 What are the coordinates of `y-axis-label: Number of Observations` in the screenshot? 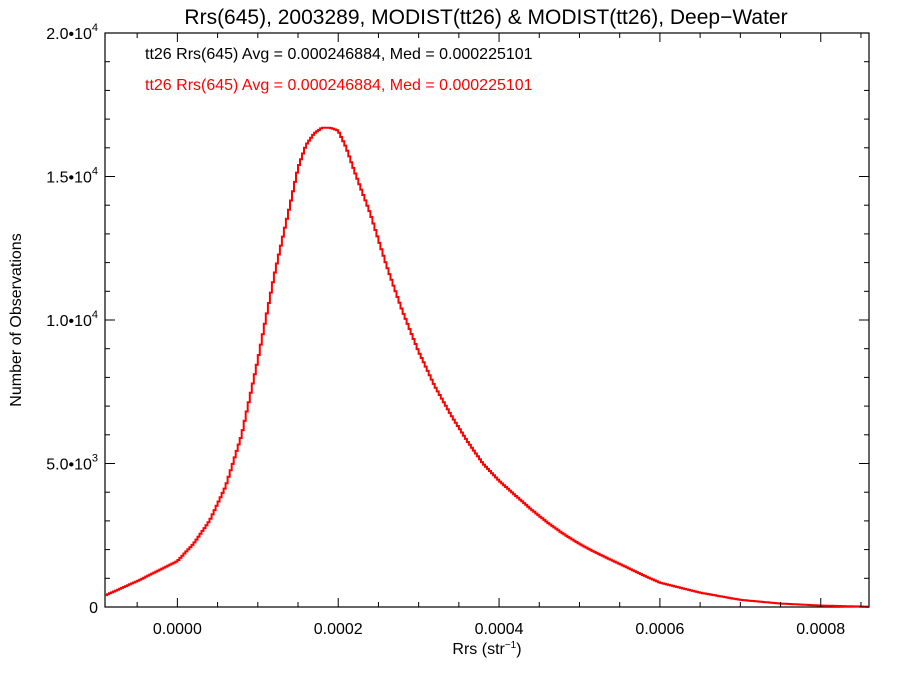 It's located at (16, 319).